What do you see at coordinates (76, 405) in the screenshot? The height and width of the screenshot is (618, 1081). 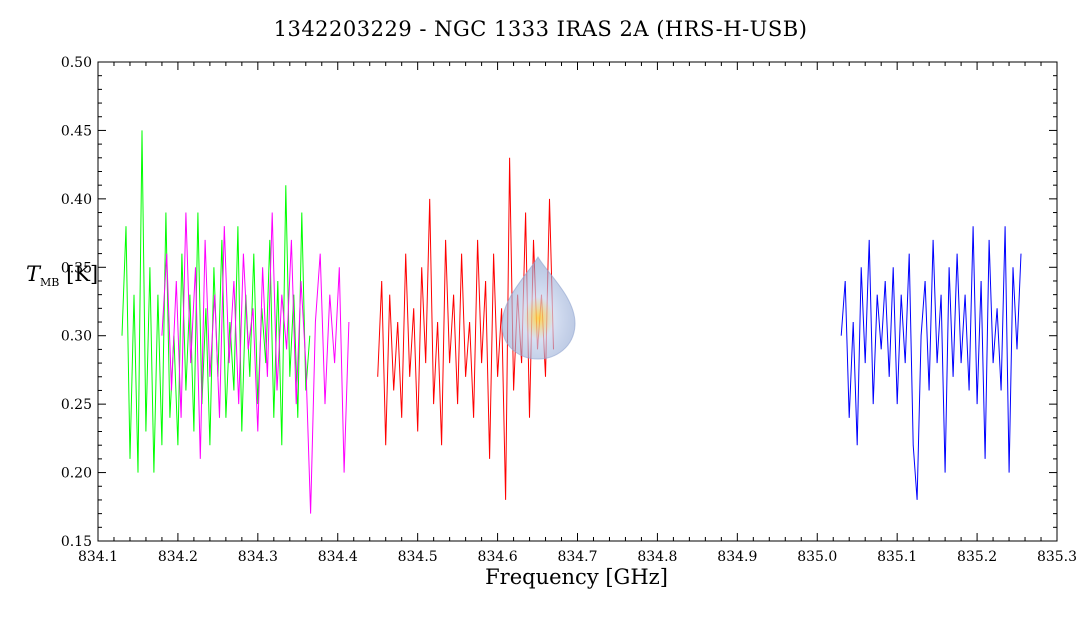 I see `y-tick-label: 0.25` at bounding box center [76, 405].